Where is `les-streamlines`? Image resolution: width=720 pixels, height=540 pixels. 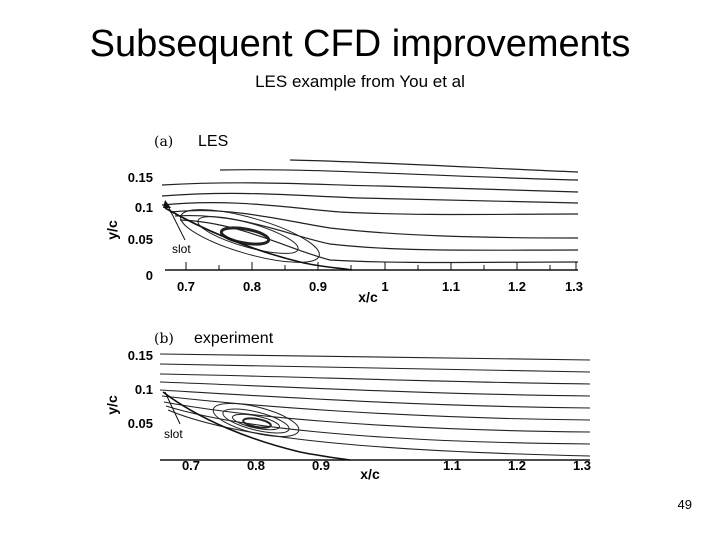 les-streamlines is located at coordinates (370, 211).